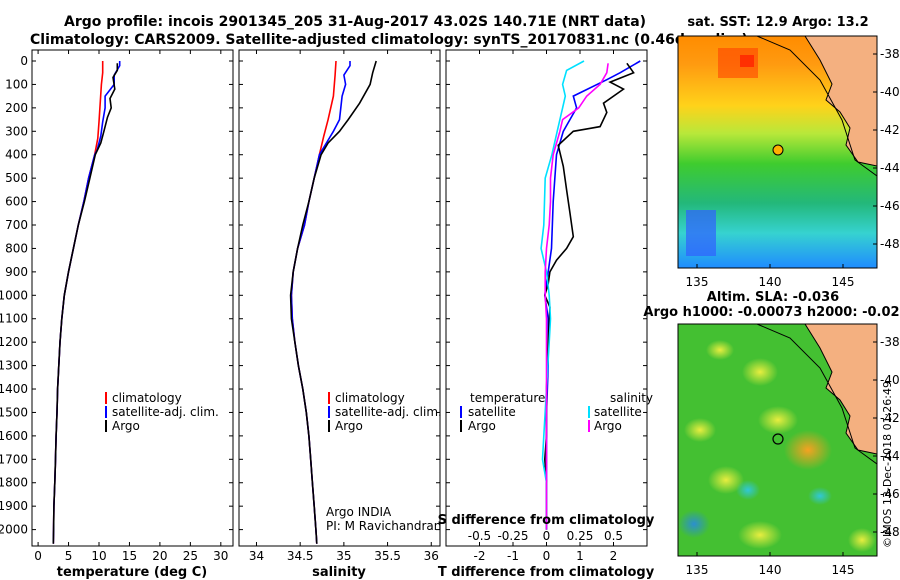 The width and height of the screenshot is (900, 580). I want to click on temperature-xlabel: temperature (deg C), so click(132, 572).